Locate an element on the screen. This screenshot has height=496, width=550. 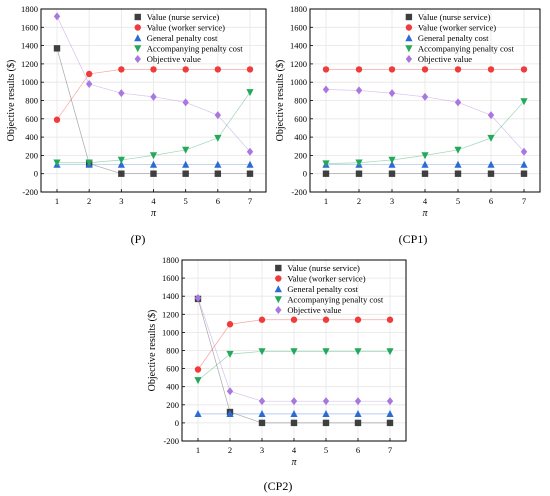
legend-label: Accompanying penalty cost is located at coordinates (466, 49).